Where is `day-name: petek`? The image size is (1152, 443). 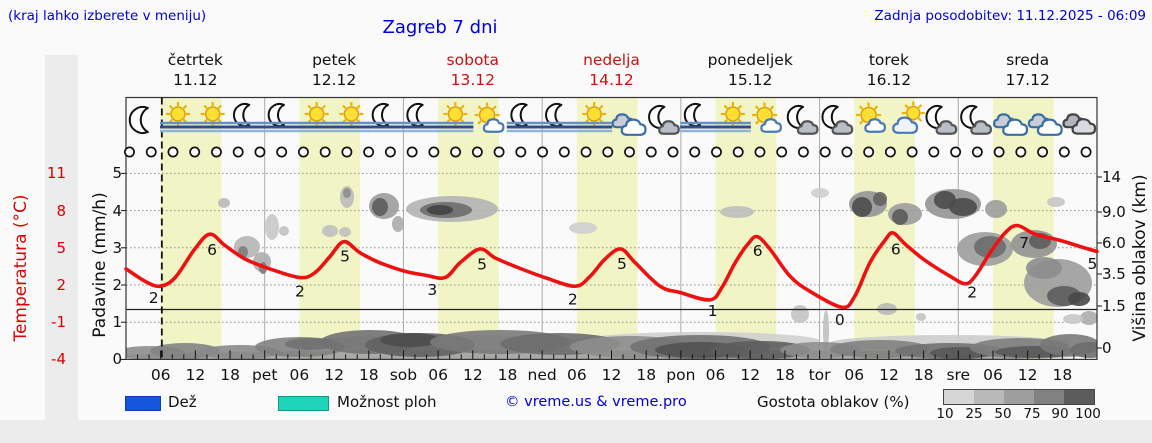 day-name: petek is located at coordinates (334, 60).